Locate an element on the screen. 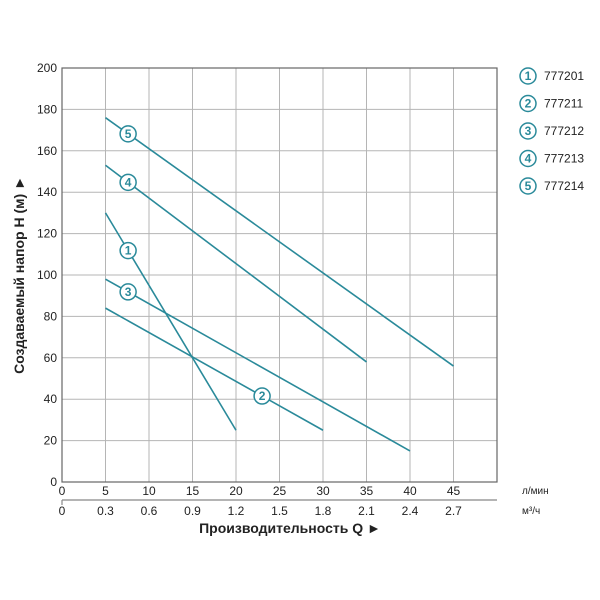 The image size is (600, 600). x-tick-label: 40 is located at coordinates (410, 491).